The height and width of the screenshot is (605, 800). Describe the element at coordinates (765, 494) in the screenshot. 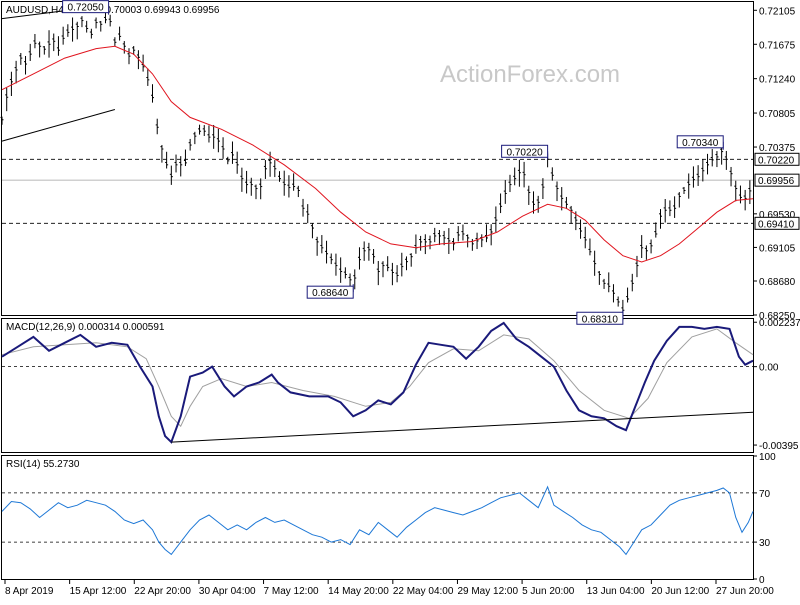

I see `rsi-y-tick-label: 70` at that location.